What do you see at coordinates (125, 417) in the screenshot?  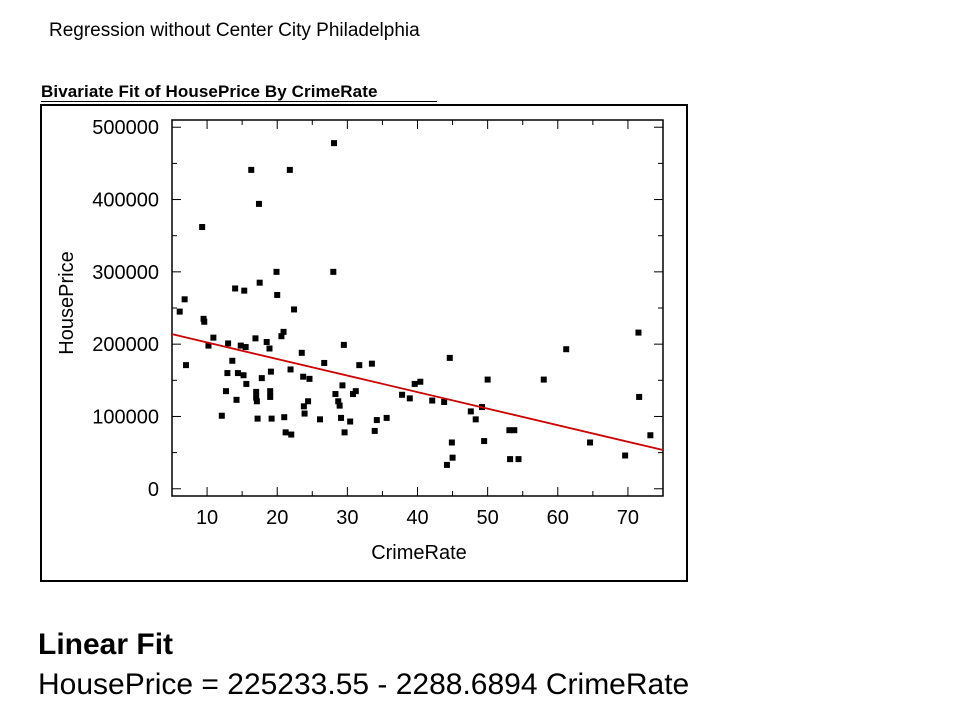 I see `y-tick-label: 100000` at bounding box center [125, 417].